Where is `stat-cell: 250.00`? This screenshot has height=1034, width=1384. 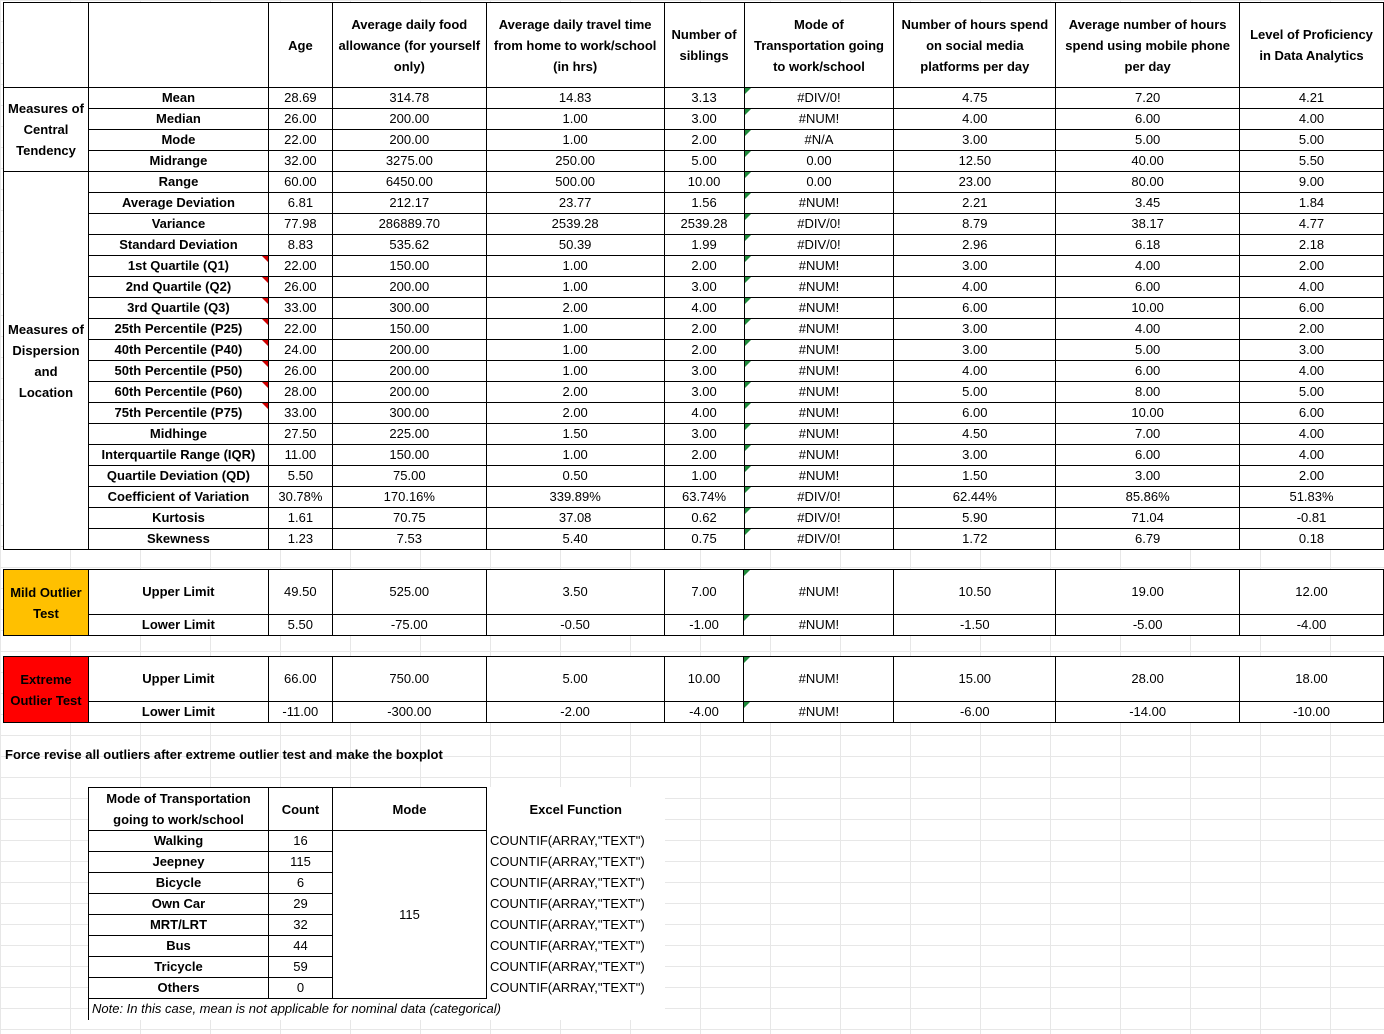
stat-cell: 250.00 is located at coordinates (575, 161).